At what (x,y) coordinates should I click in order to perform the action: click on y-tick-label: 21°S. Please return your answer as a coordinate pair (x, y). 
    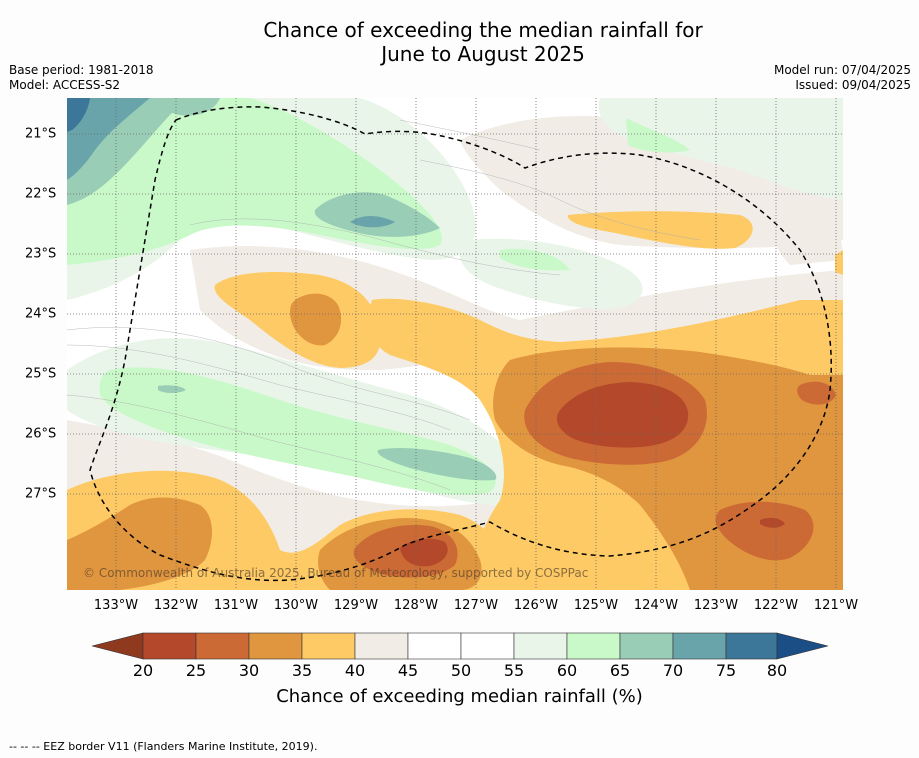
    Looking at the image, I should click on (41, 134).